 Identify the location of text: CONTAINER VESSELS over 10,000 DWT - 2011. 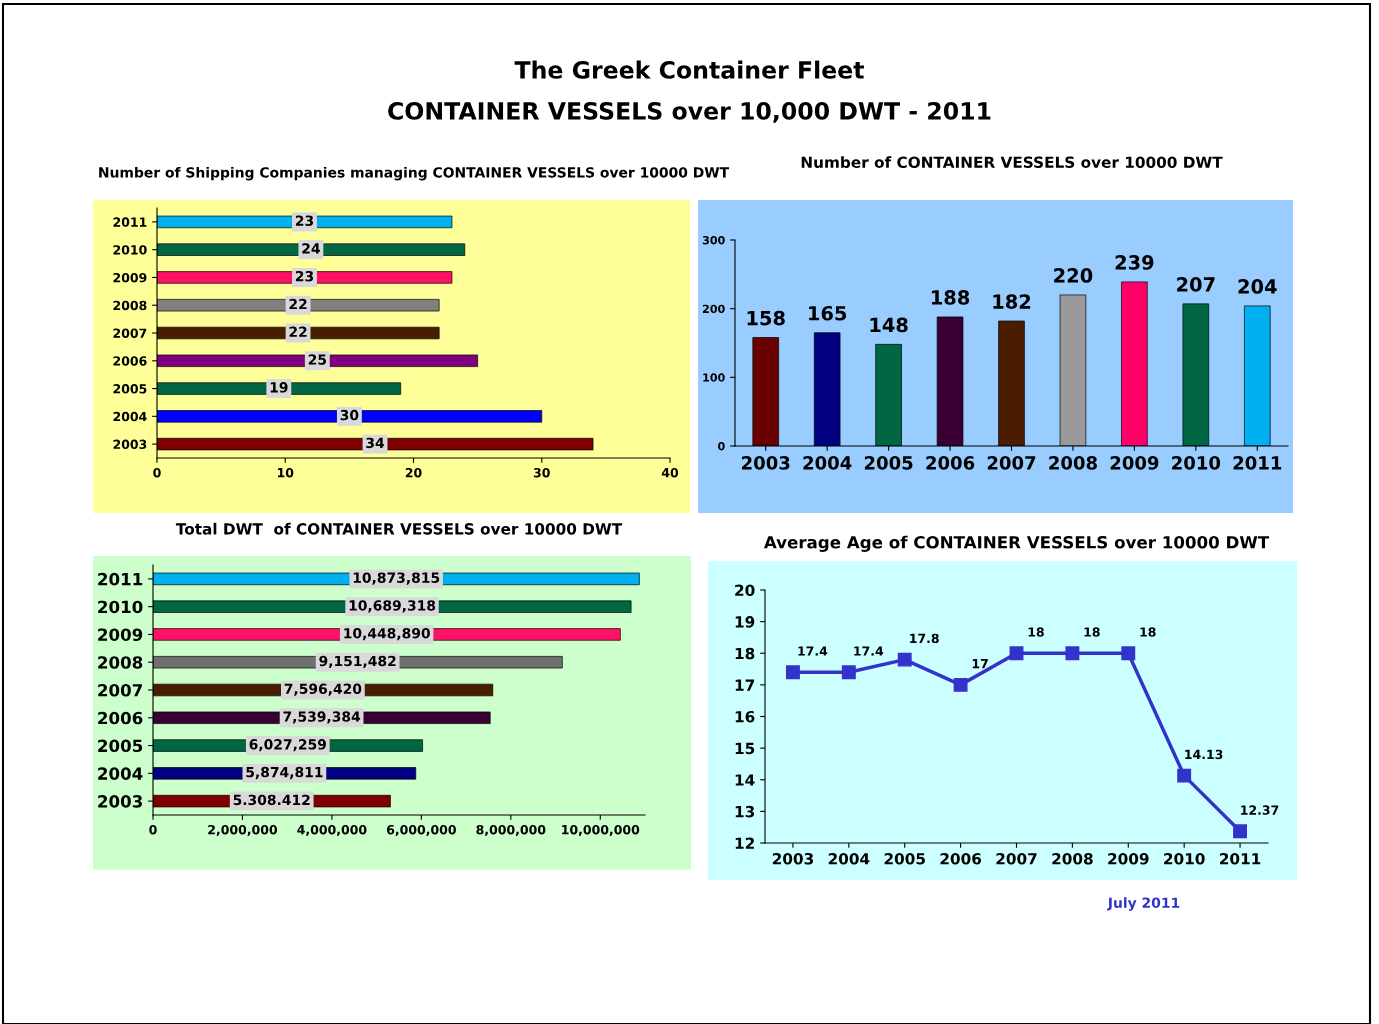
(689, 112).